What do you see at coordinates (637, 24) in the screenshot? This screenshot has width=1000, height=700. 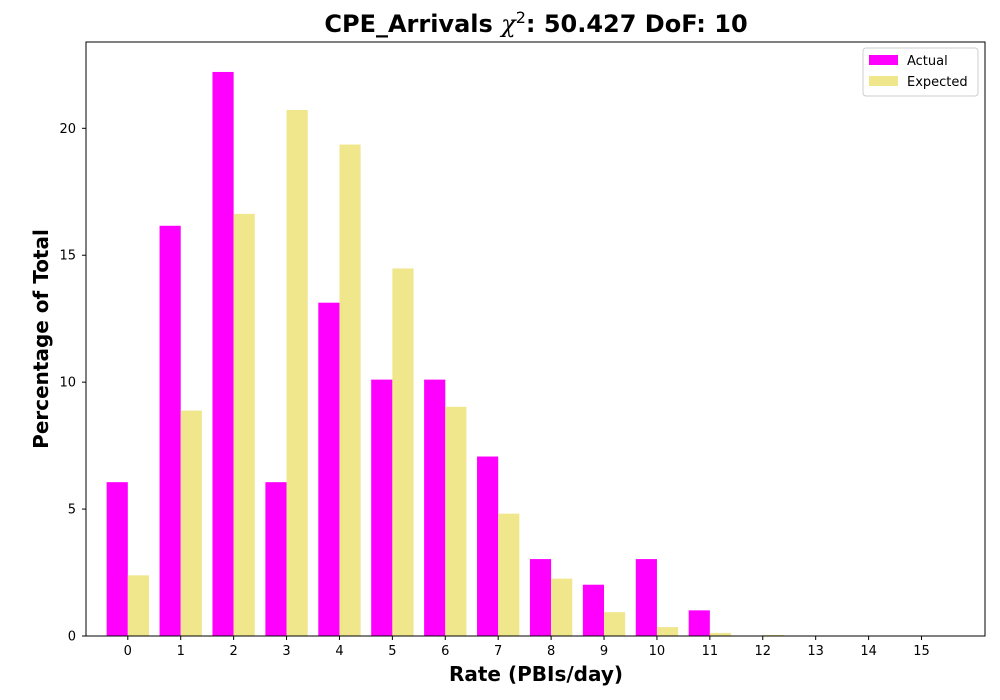 I see `title-suffix: : 50.427 DoF: 10` at bounding box center [637, 24].